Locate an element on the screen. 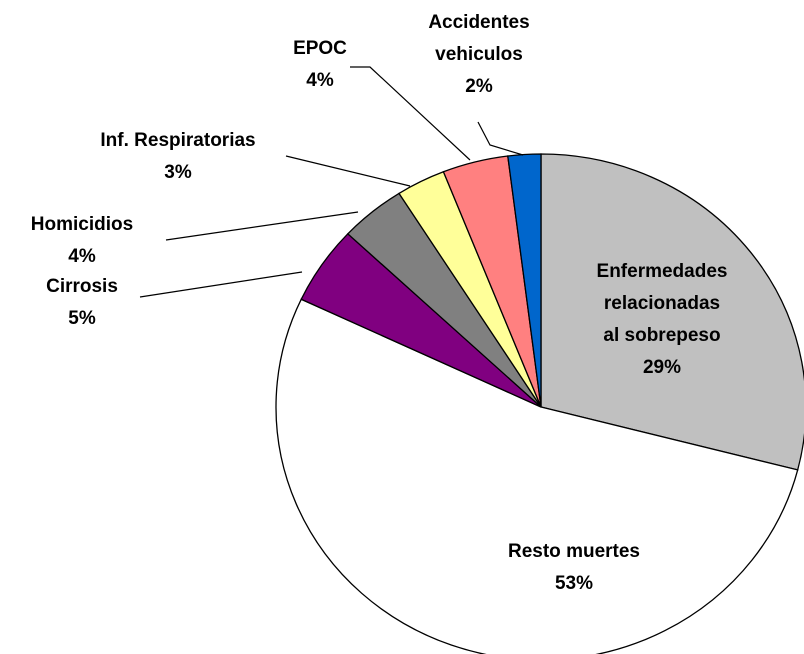 The width and height of the screenshot is (804, 654). slice-label: Homicidios is located at coordinates (82, 224).